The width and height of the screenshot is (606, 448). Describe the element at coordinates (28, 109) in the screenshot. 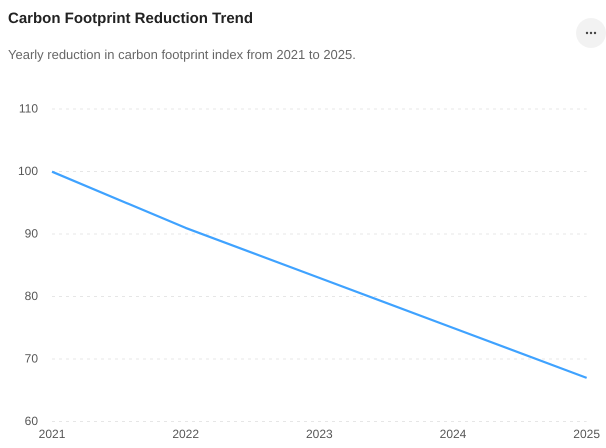

I see `y-tick-label: 110` at that location.